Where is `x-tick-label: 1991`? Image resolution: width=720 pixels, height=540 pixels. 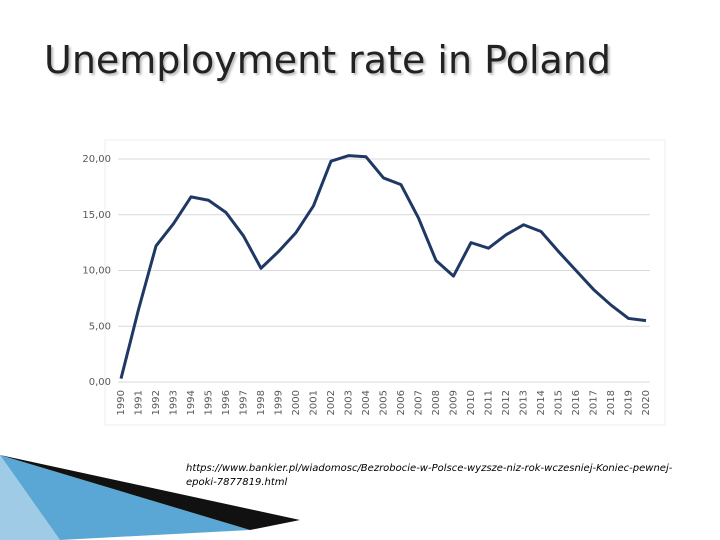
x-tick-label: 1991 is located at coordinates (139, 402).